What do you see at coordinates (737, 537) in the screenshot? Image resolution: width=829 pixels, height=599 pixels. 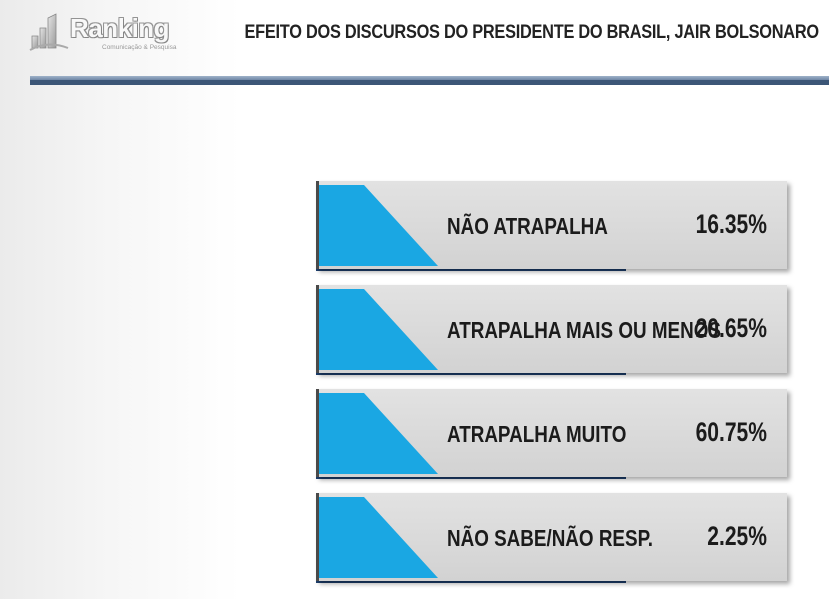 I see `bar-value: 2.25%` at bounding box center [737, 537].